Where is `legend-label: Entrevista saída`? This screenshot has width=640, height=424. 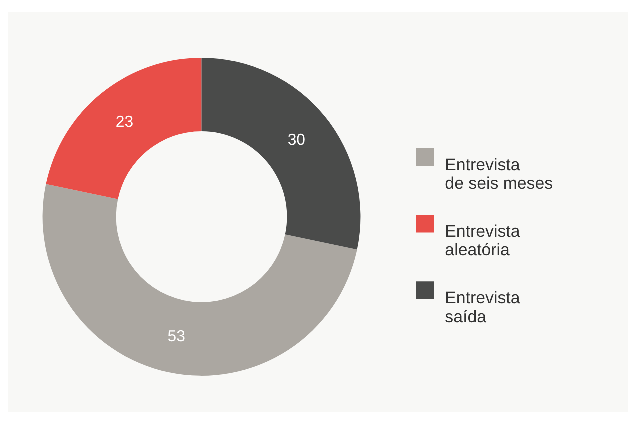
legend-label: Entrevista saída is located at coordinates (483, 307).